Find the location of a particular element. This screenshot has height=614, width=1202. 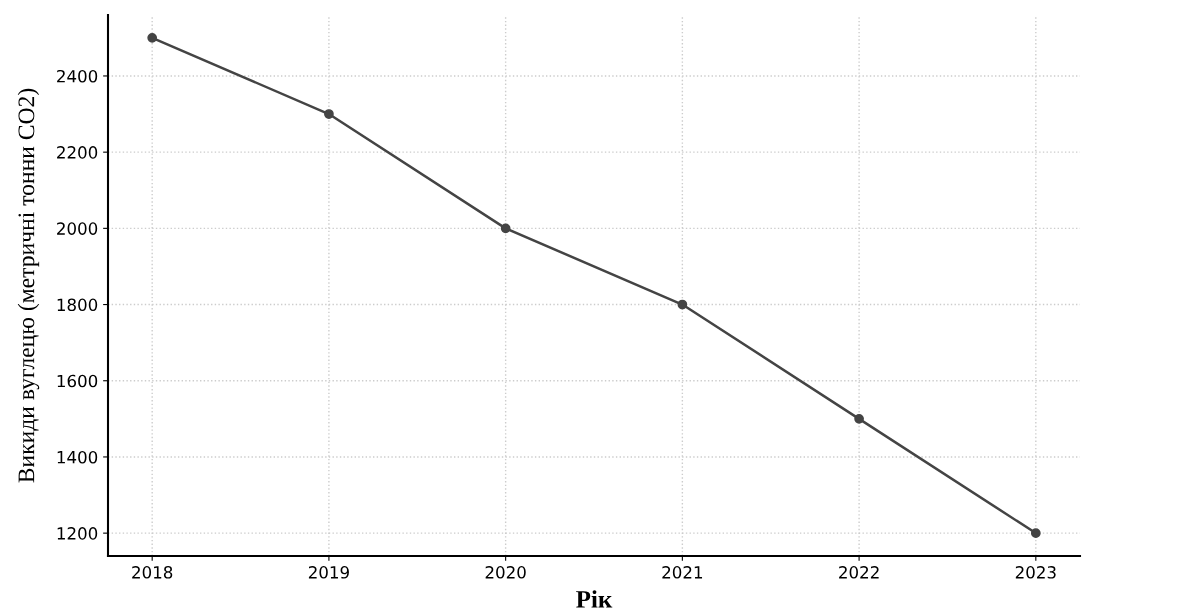

x-tick-label: 2018 is located at coordinates (152, 572).